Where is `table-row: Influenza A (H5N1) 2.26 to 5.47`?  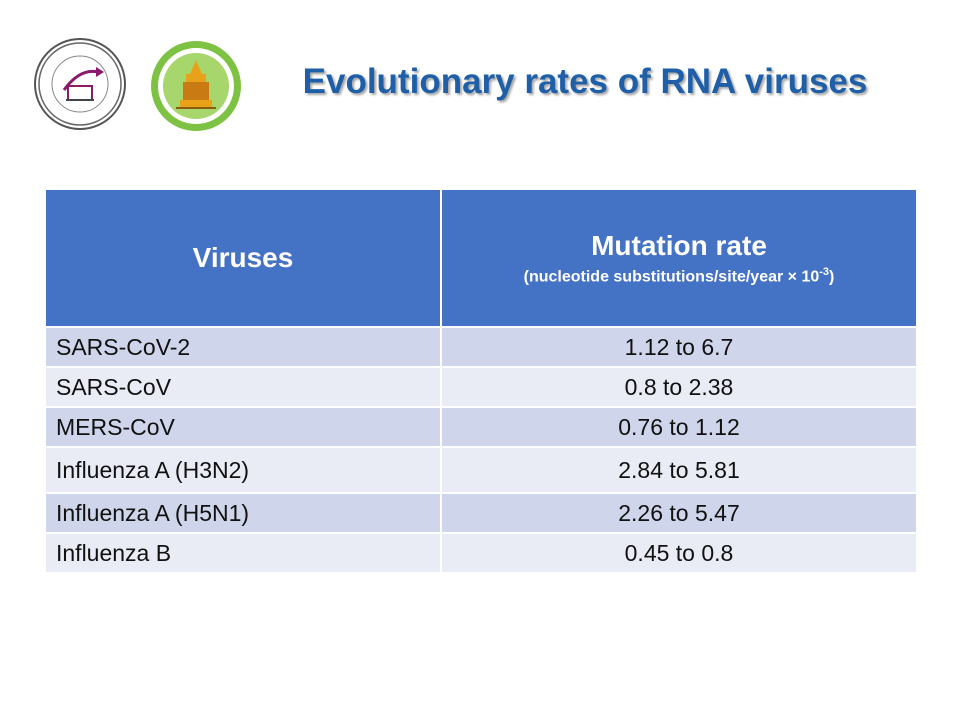
table-row: Influenza A (H5N1) 2.26 to 5.47 is located at coordinates (481, 513).